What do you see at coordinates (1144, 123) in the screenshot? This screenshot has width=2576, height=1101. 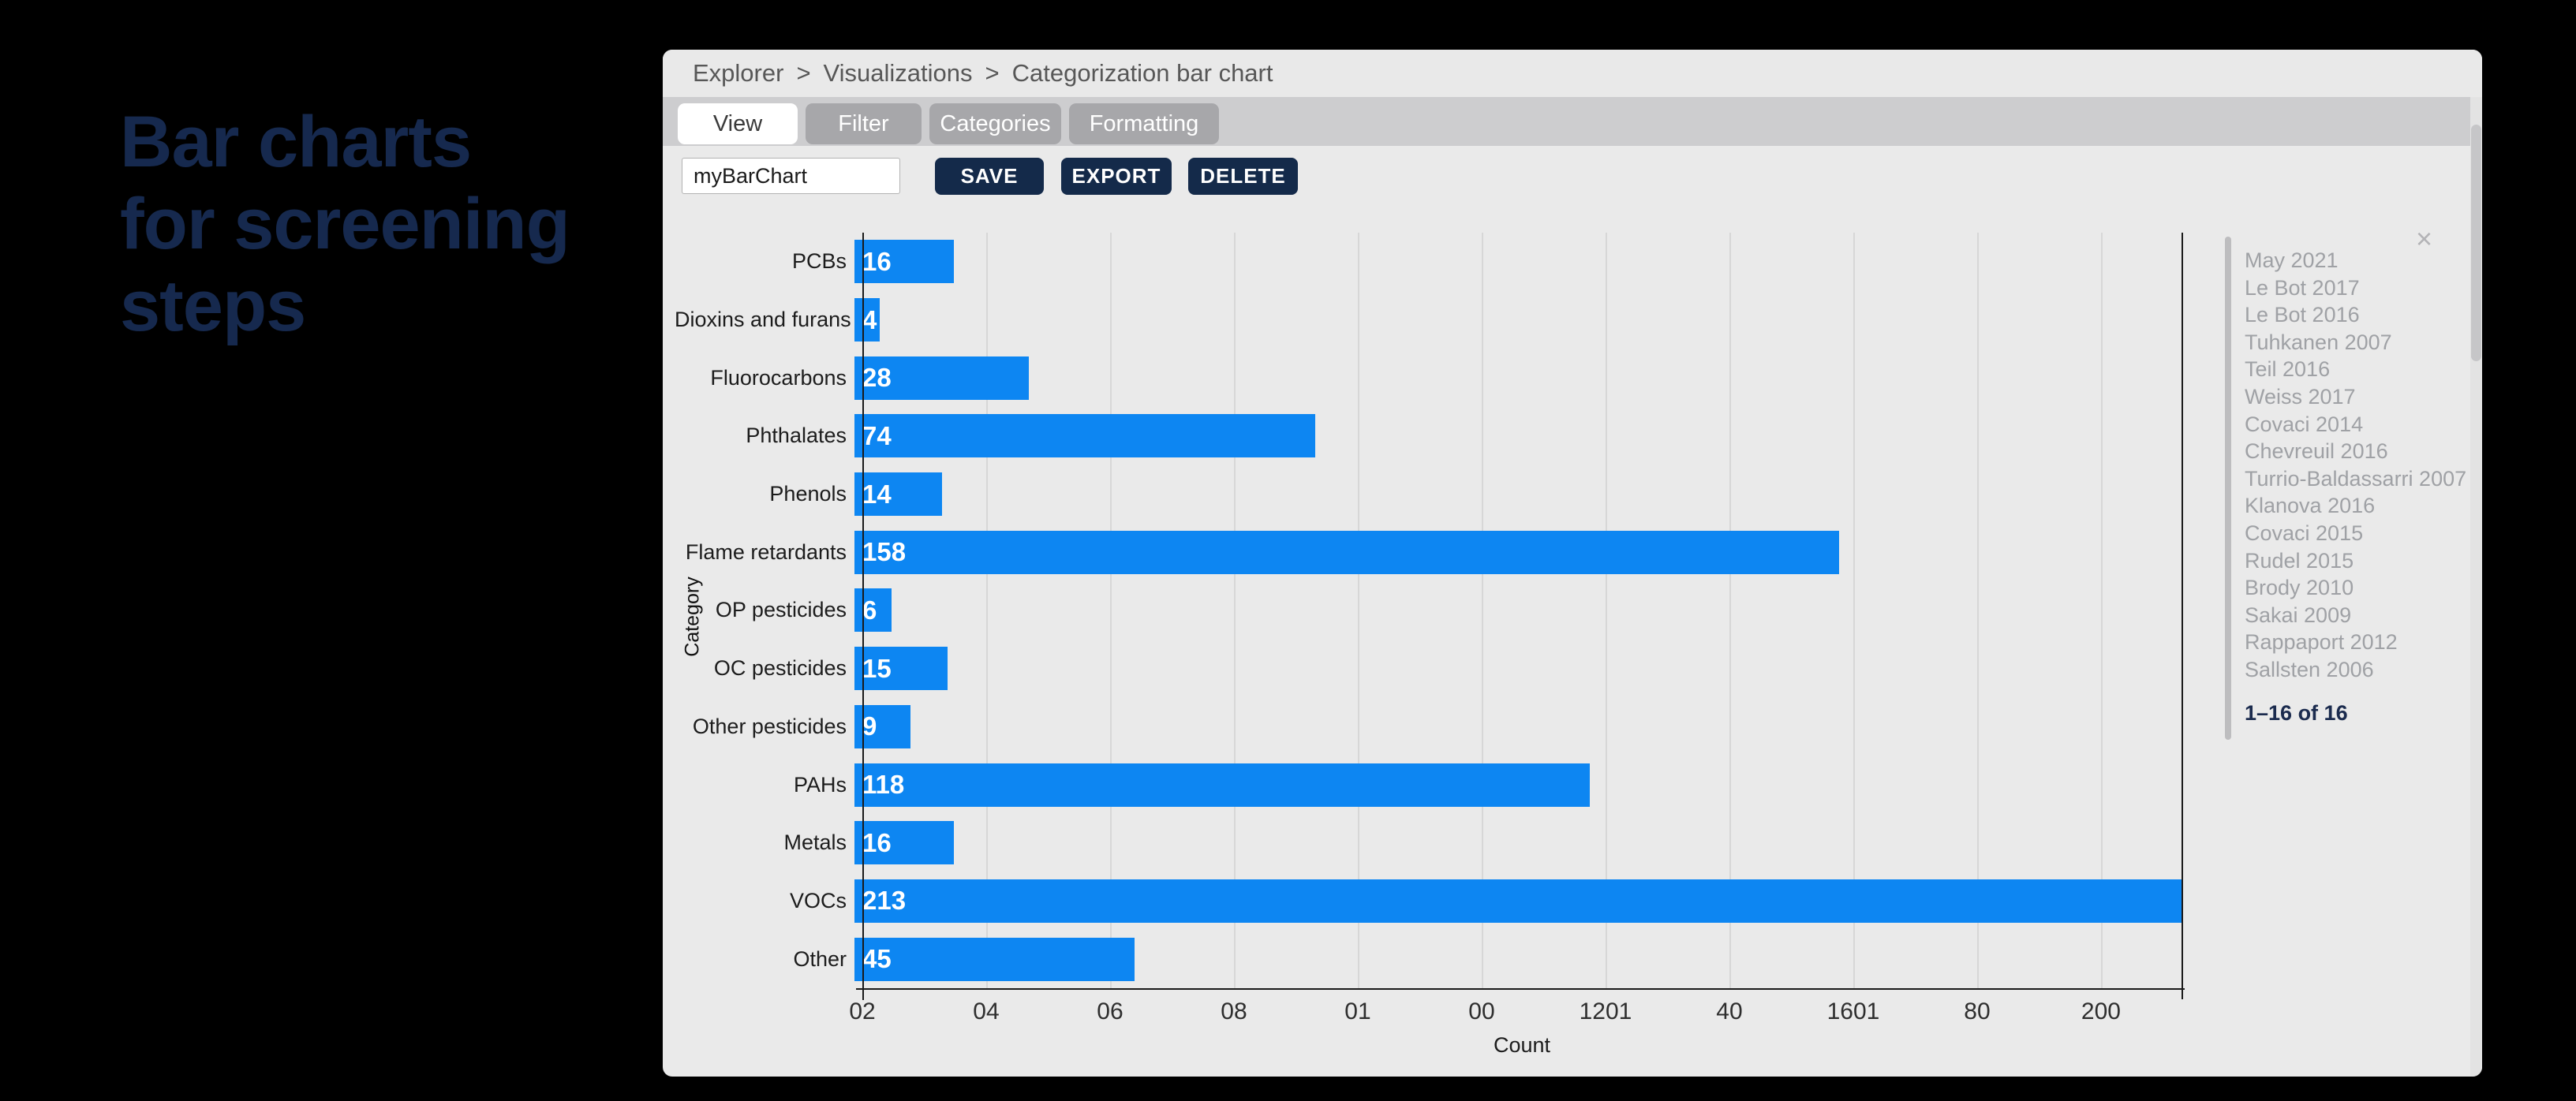 I see `tab-formatting: Formatting` at bounding box center [1144, 123].